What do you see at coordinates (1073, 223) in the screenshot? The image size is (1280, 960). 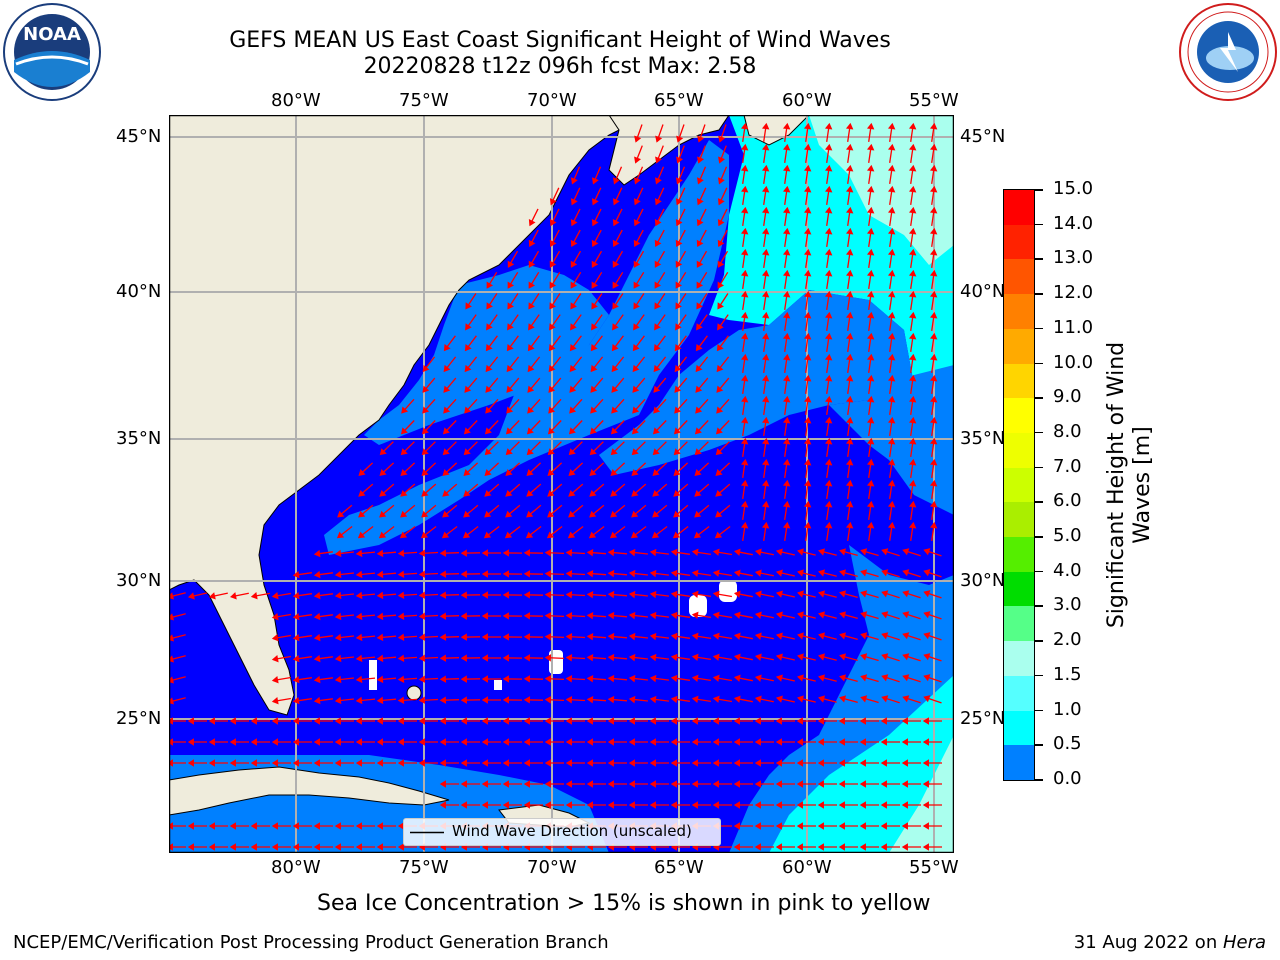 I see `colorbar-tick-label: 14.0` at bounding box center [1073, 223].